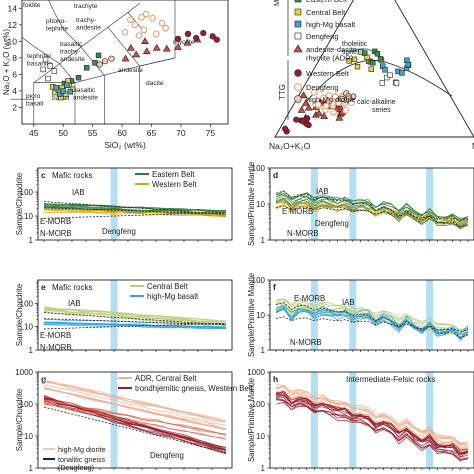 The width and height of the screenshot is (474, 474). Describe the element at coordinates (322, 87) in the screenshot. I see `legend-label: Dengfeng` at that location.